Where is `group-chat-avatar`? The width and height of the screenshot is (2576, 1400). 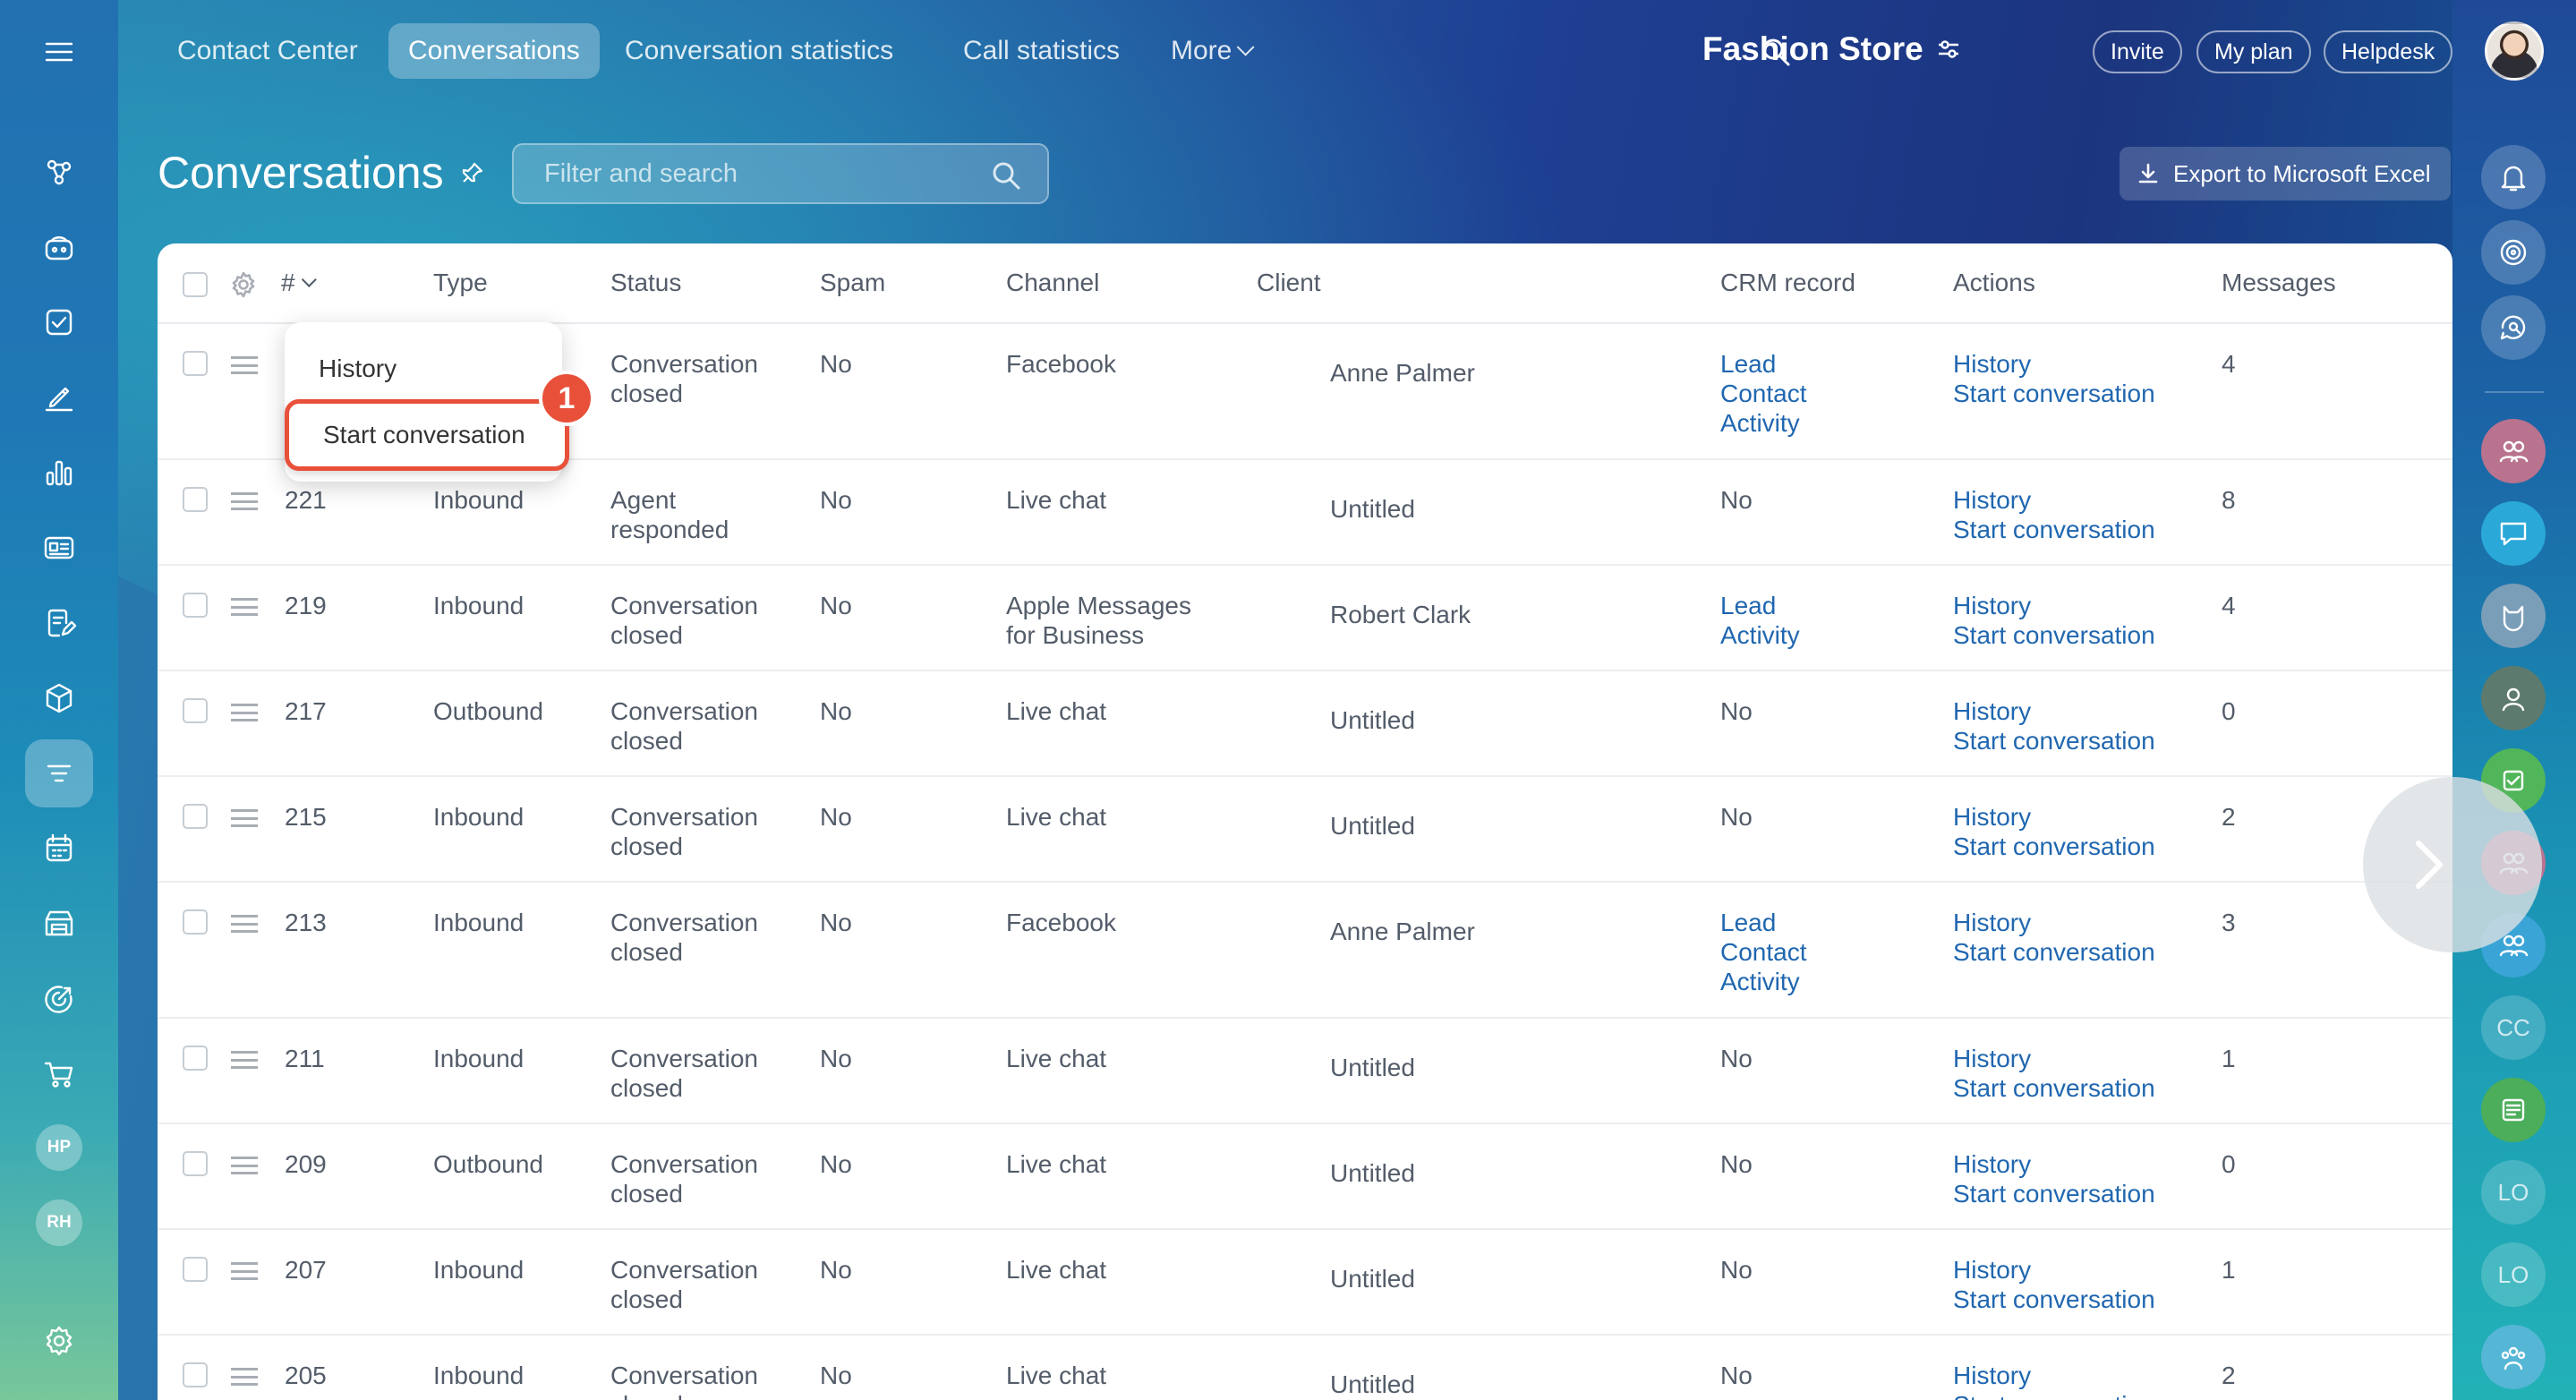 group-chat-avatar is located at coordinates (2513, 451).